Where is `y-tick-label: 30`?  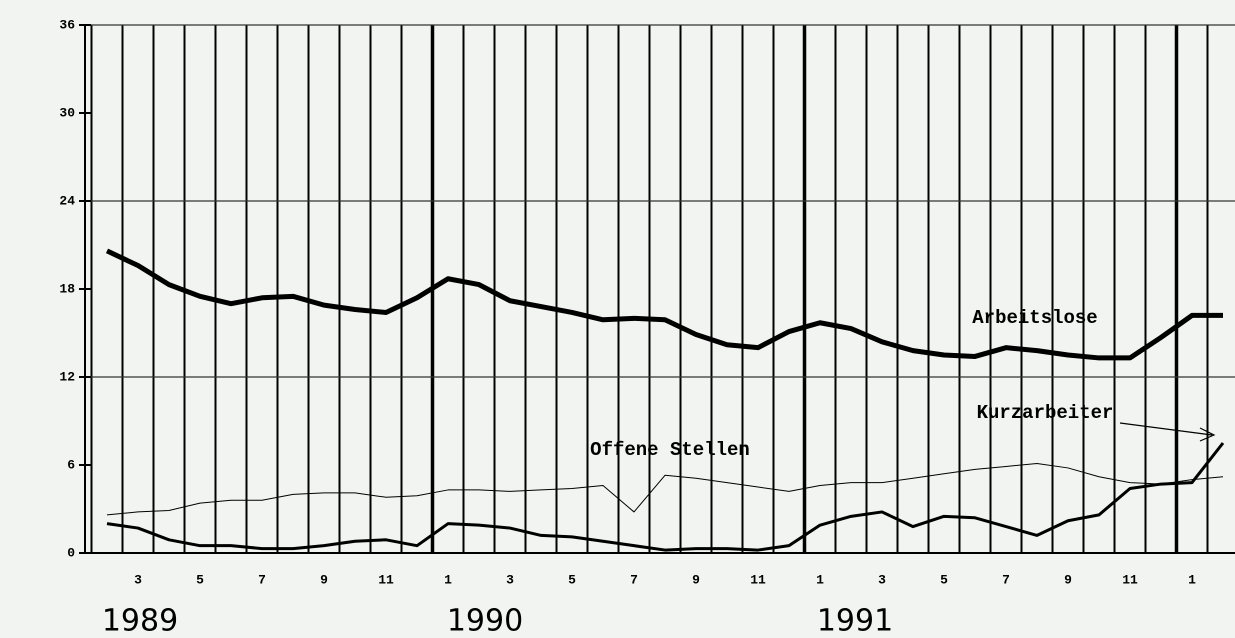 y-tick-label: 30 is located at coordinates (67, 112).